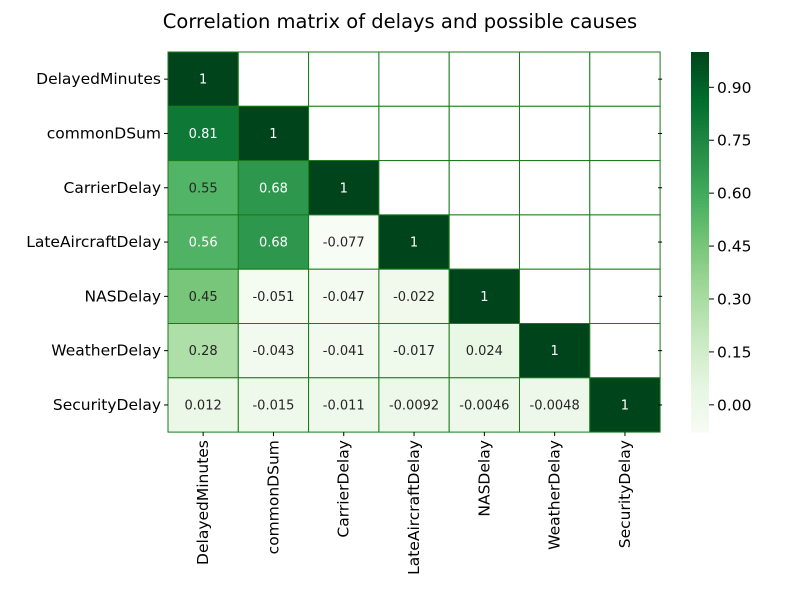  Describe the element at coordinates (344, 405) in the screenshot. I see `cell-value-label: -0.011` at that location.